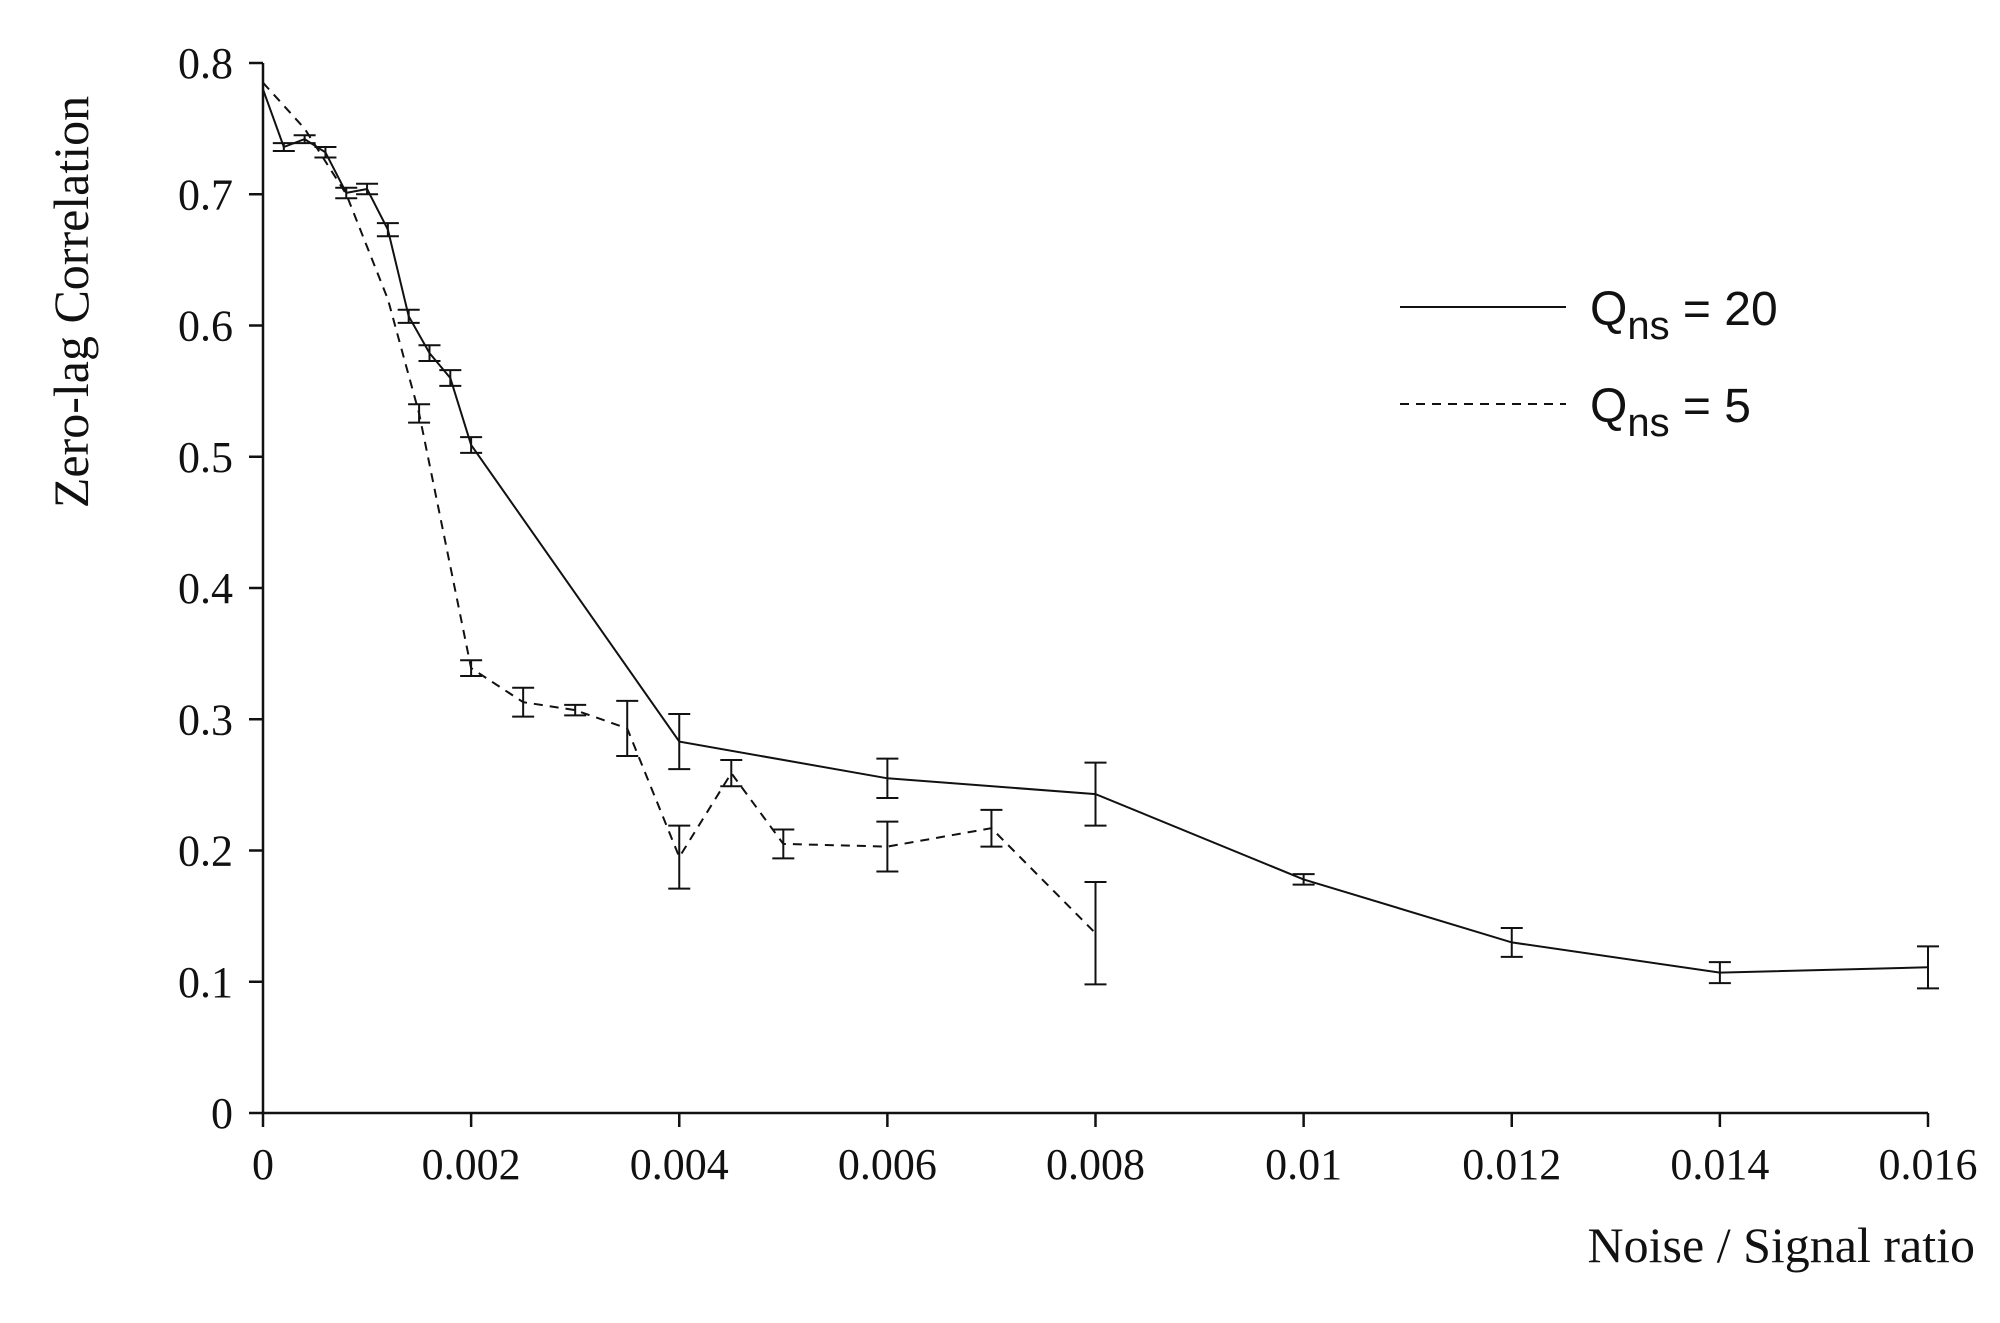 Image resolution: width=2000 pixels, height=1323 pixels. Describe the element at coordinates (1928, 1164) in the screenshot. I see `x-tick-label: 0.016` at that location.